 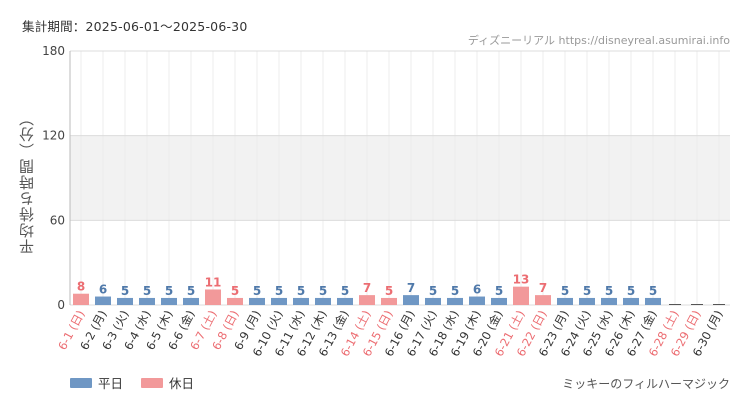 What do you see at coordinates (81, 382) in the screenshot?
I see `weekday-swatch` at bounding box center [81, 382].